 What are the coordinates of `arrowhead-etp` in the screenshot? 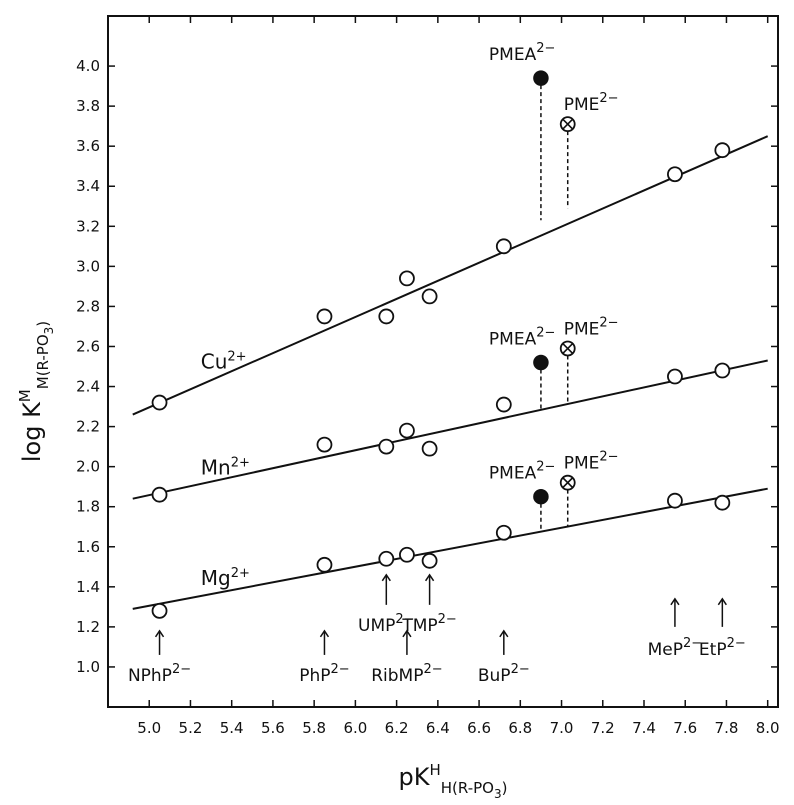 It's located at (722, 601).